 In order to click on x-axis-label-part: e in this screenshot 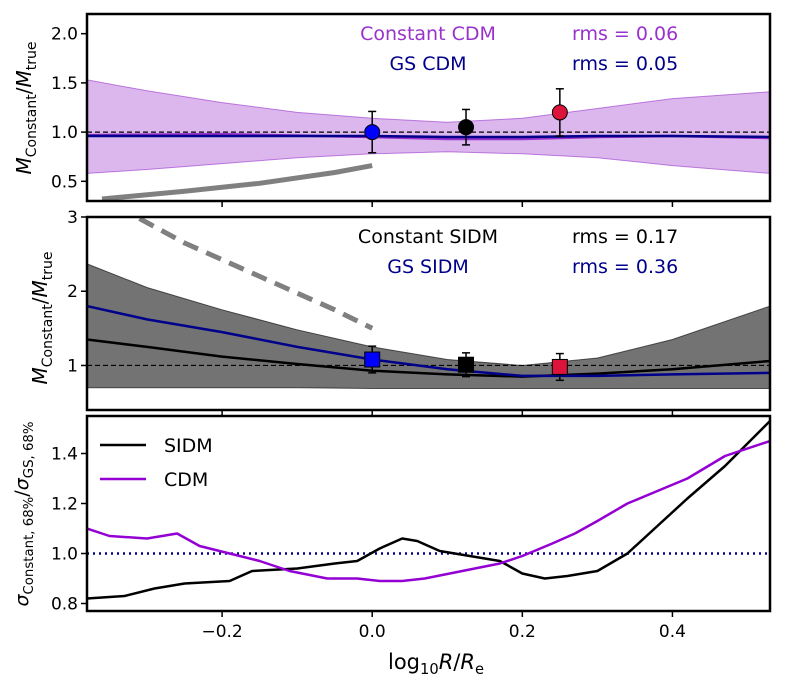, I will do `click(479, 669)`.